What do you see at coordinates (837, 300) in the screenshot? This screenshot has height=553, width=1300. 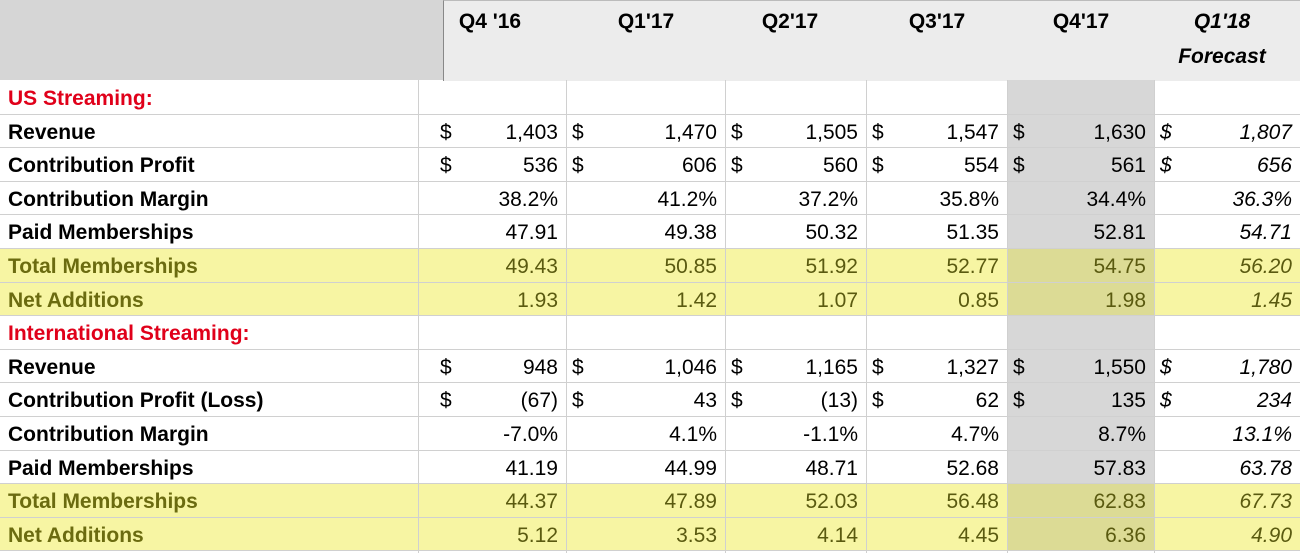 I see `value-cell: 1.07` at bounding box center [837, 300].